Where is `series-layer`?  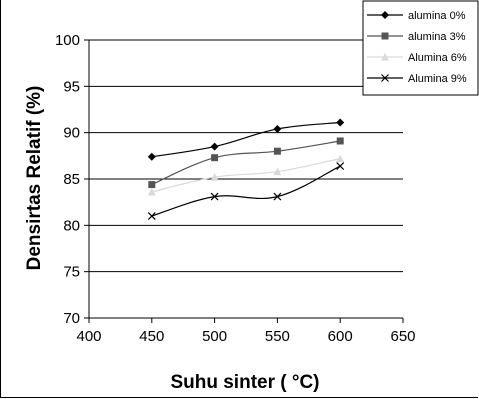 series-layer is located at coordinates (246, 169).